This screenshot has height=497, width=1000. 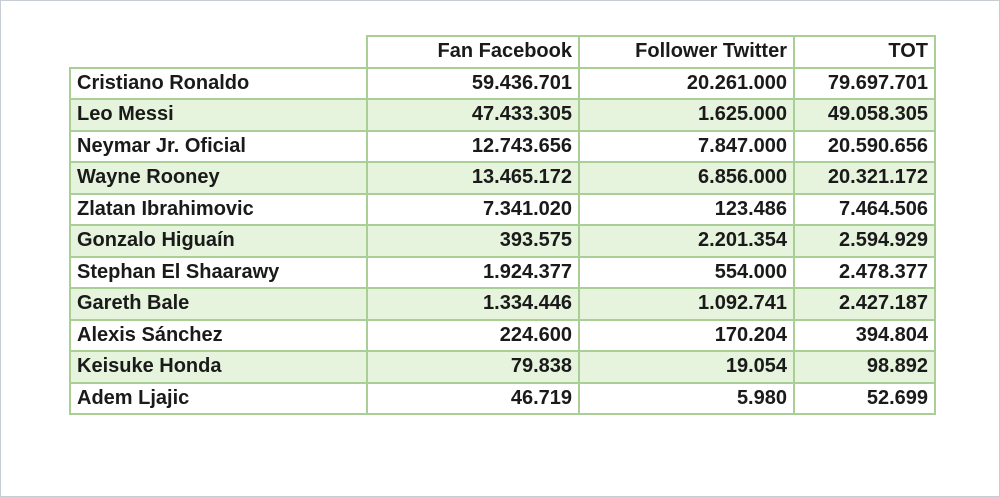 What do you see at coordinates (686, 272) in the screenshot?
I see `twitter-followers: 554.000` at bounding box center [686, 272].